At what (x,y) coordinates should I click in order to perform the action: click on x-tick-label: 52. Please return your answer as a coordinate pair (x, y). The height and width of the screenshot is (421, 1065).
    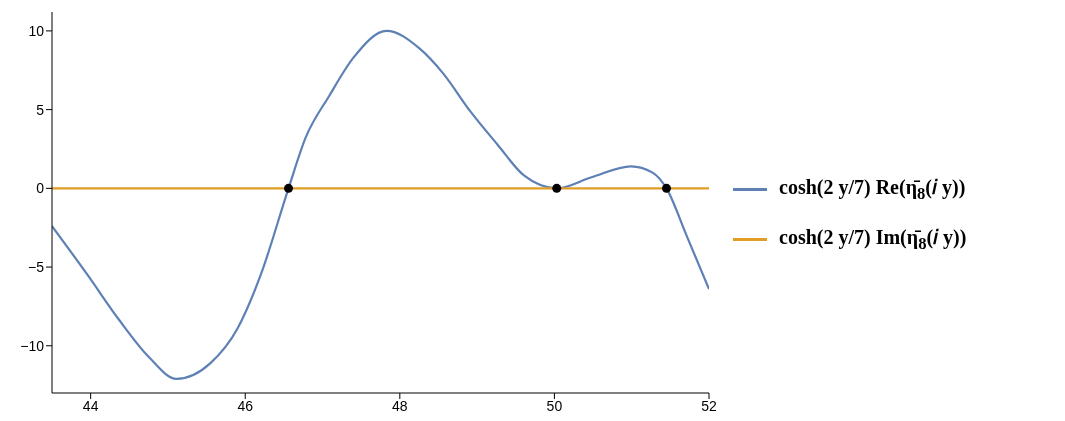
    Looking at the image, I should click on (709, 405).